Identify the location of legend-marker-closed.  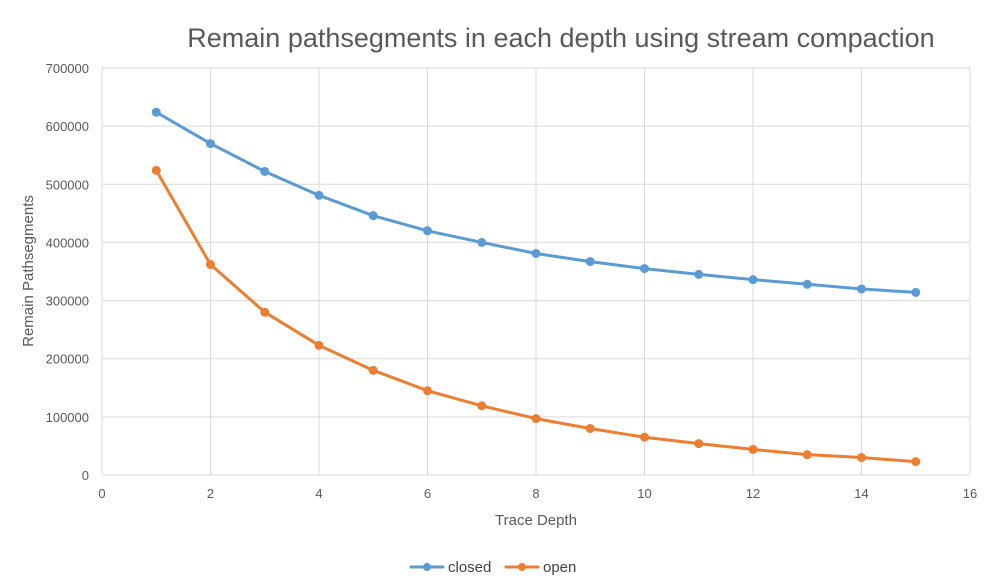
(427, 567).